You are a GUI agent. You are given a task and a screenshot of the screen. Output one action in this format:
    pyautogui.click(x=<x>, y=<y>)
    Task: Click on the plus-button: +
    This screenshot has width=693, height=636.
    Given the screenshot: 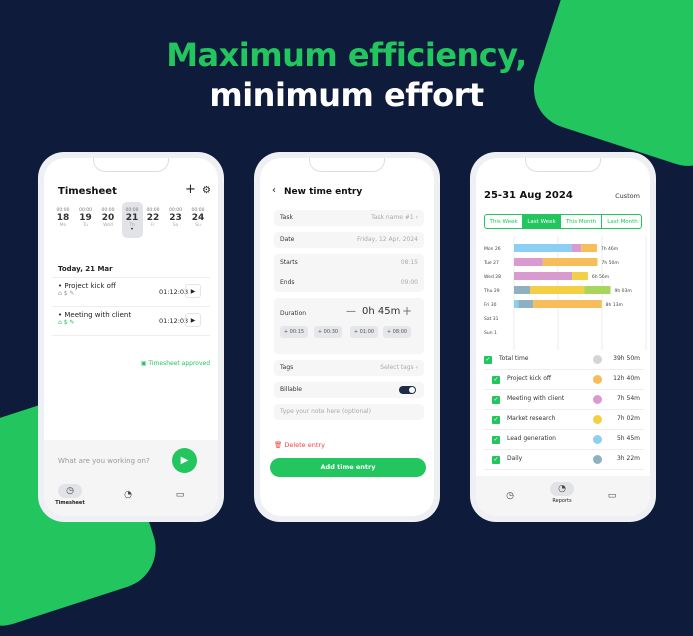 What is the action you would take?
    pyautogui.click(x=407, y=311)
    